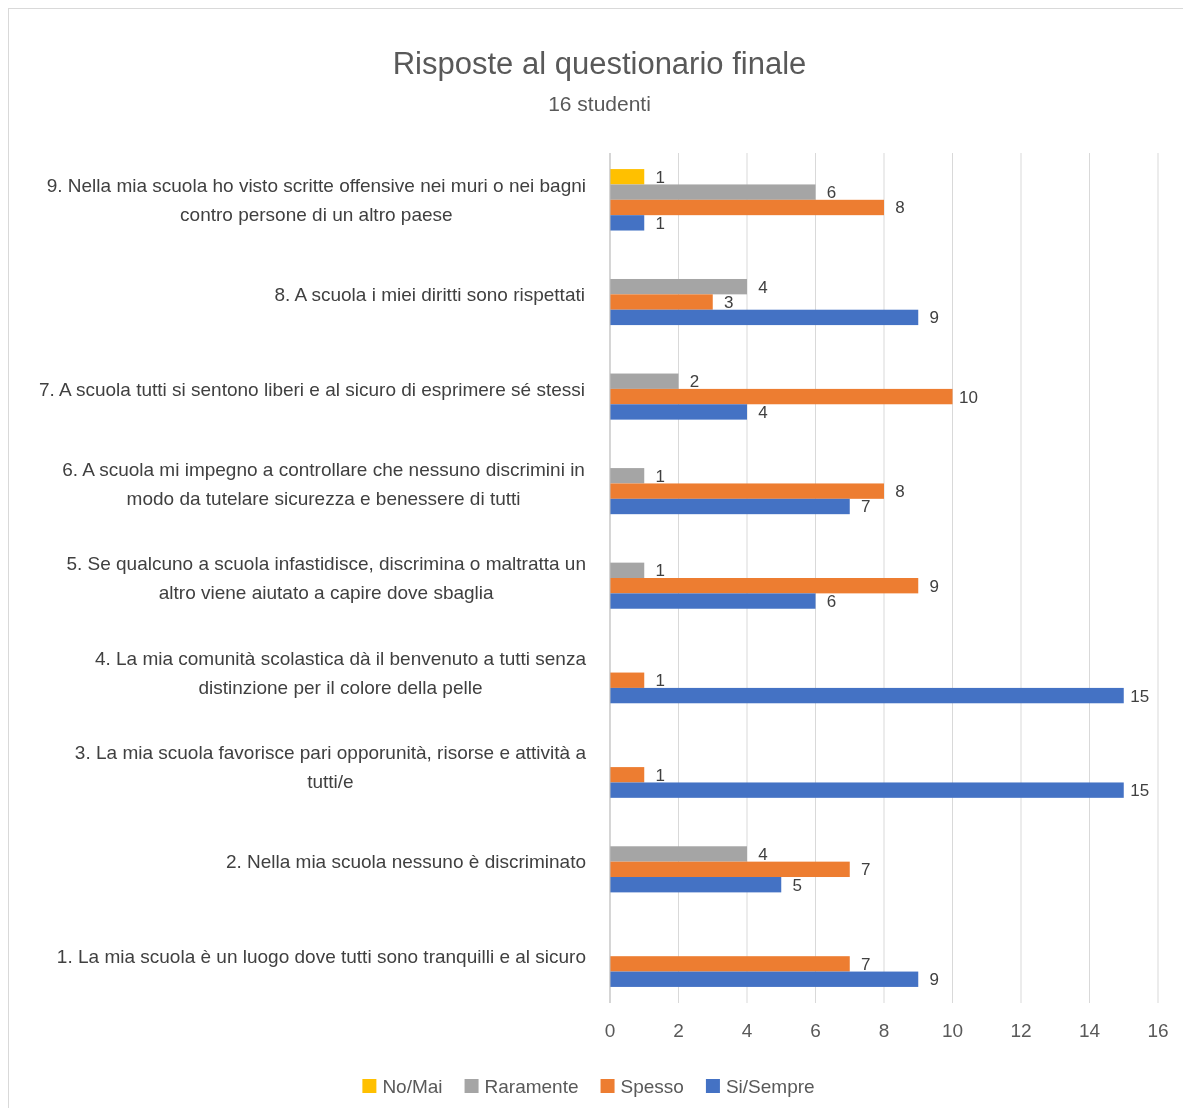 The height and width of the screenshot is (1108, 1183). Describe the element at coordinates (729, 302) in the screenshot. I see `data-label: 3` at that location.